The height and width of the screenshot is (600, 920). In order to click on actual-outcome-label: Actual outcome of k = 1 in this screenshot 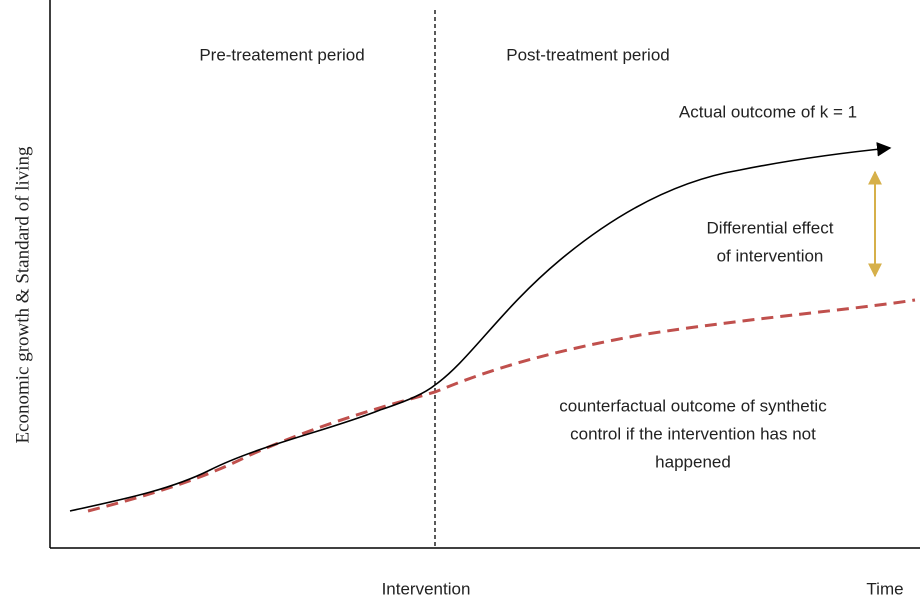, I will do `click(768, 111)`.